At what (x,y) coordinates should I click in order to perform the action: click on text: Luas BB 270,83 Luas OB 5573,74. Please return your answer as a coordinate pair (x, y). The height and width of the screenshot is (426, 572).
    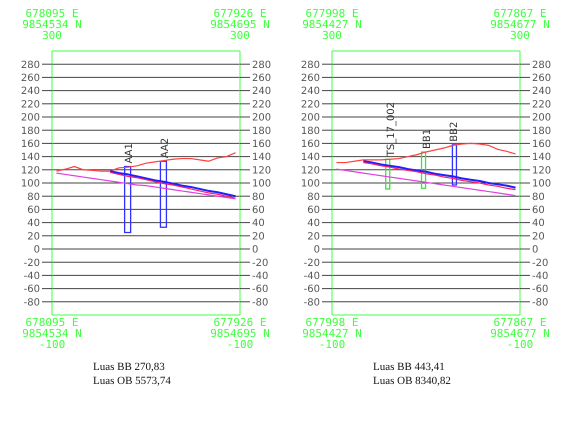
    Looking at the image, I should click on (132, 374).